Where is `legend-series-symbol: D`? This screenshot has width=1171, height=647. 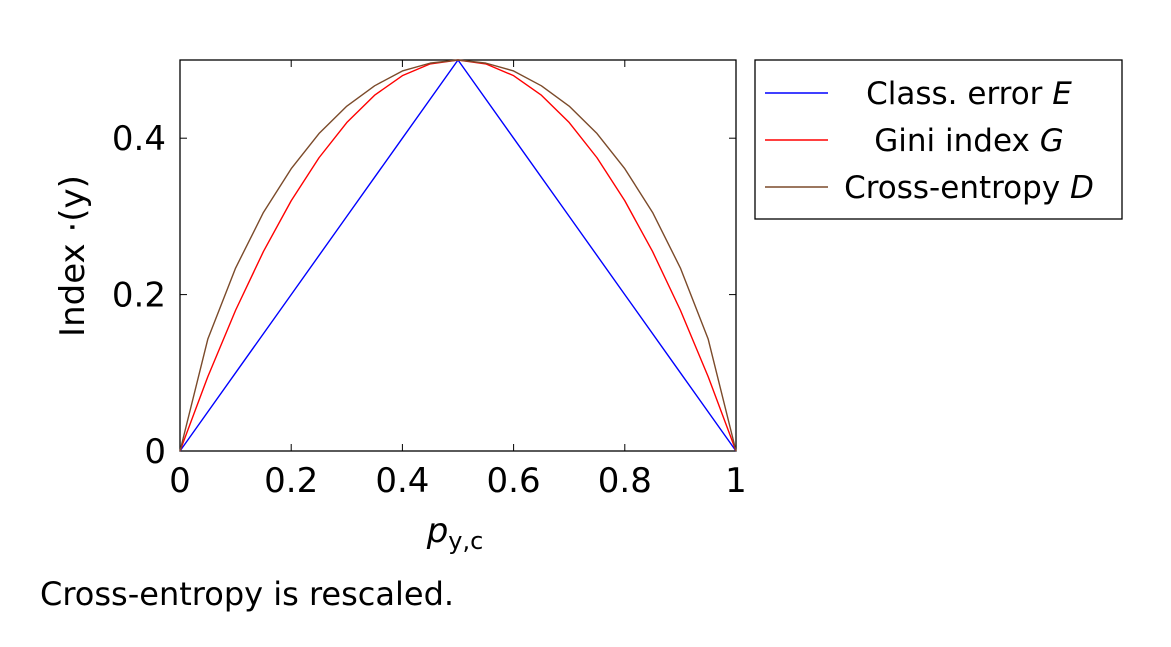
legend-series-symbol: D is located at coordinates (1082, 188).